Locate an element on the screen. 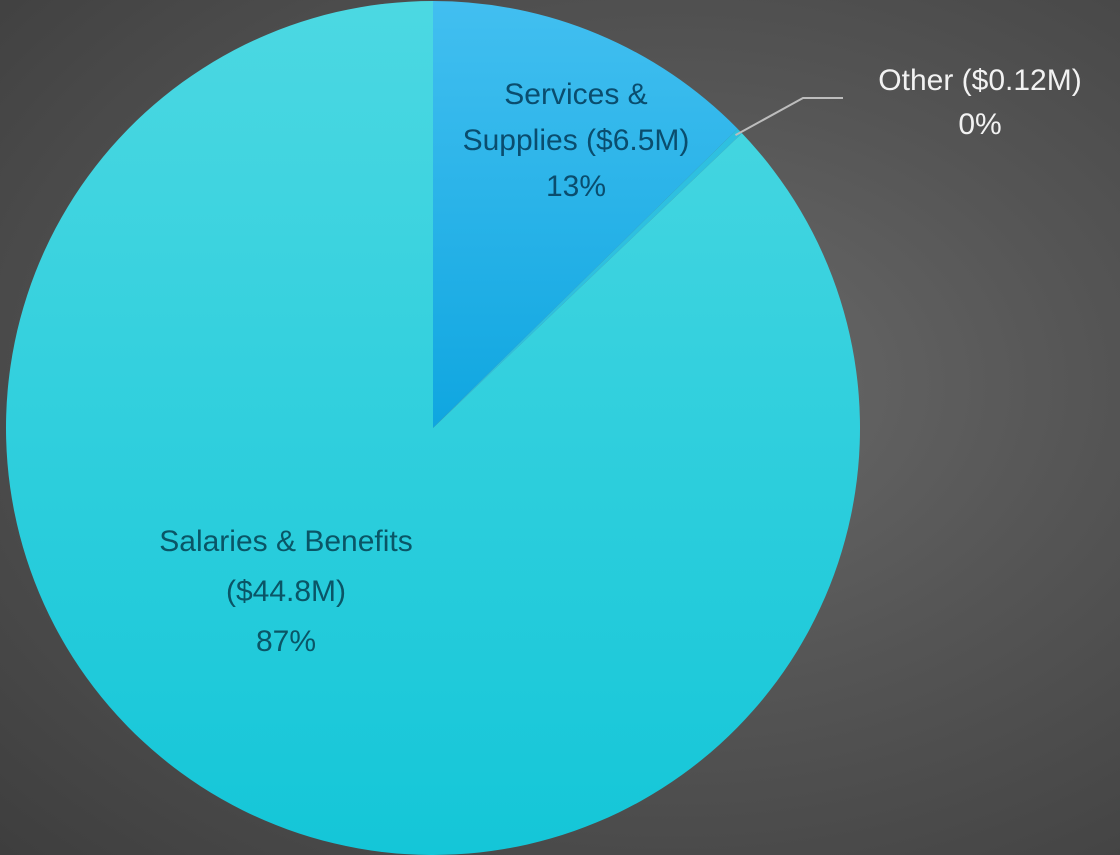 This screenshot has width=1120, height=855. slice-label-line: ($44.8M) is located at coordinates (286, 591).